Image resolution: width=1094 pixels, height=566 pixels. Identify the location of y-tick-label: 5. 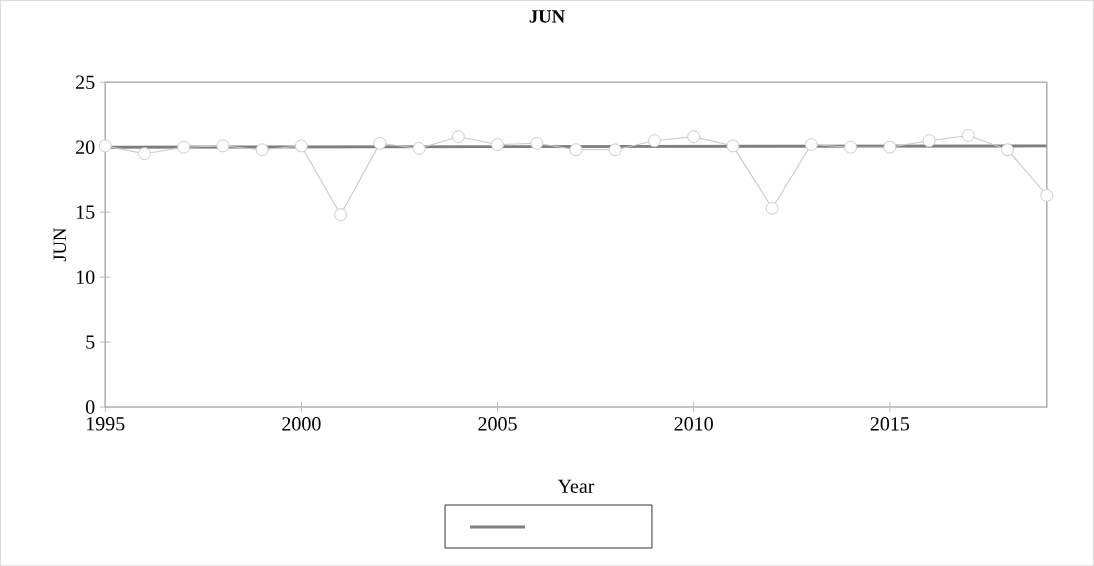
(90, 342).